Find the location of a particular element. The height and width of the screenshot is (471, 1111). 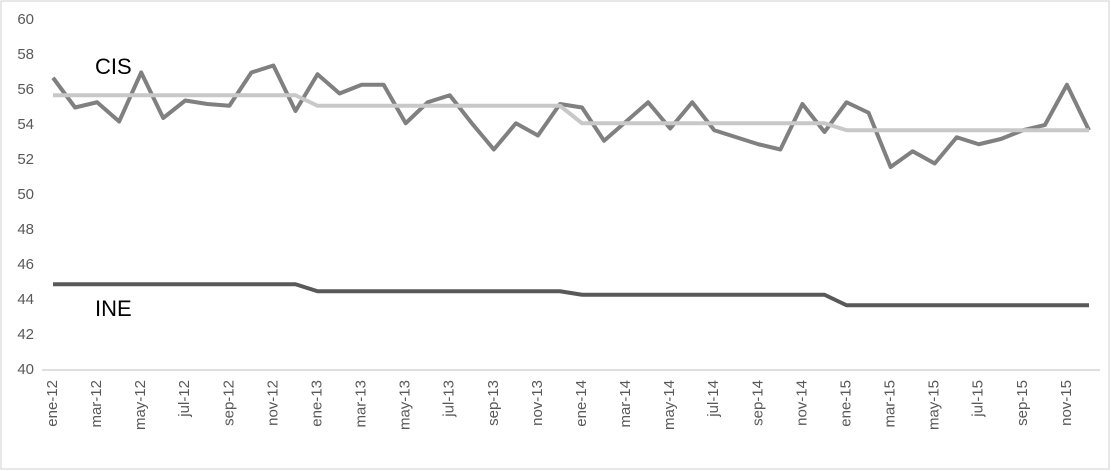

y-tick-label: 58 is located at coordinates (25, 54).